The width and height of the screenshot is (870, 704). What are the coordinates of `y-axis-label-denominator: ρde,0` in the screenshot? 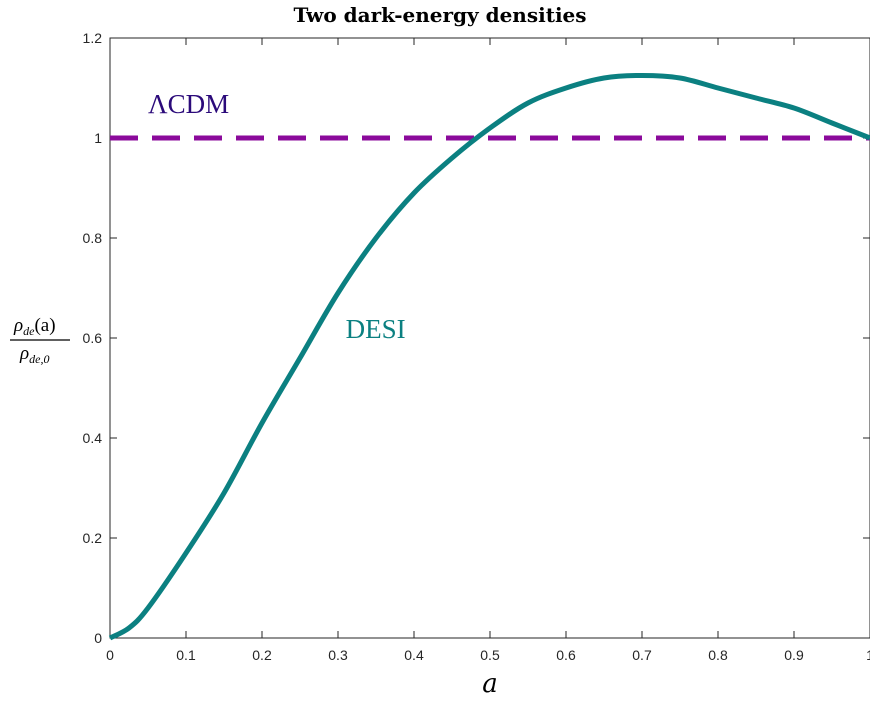 It's located at (34, 354).